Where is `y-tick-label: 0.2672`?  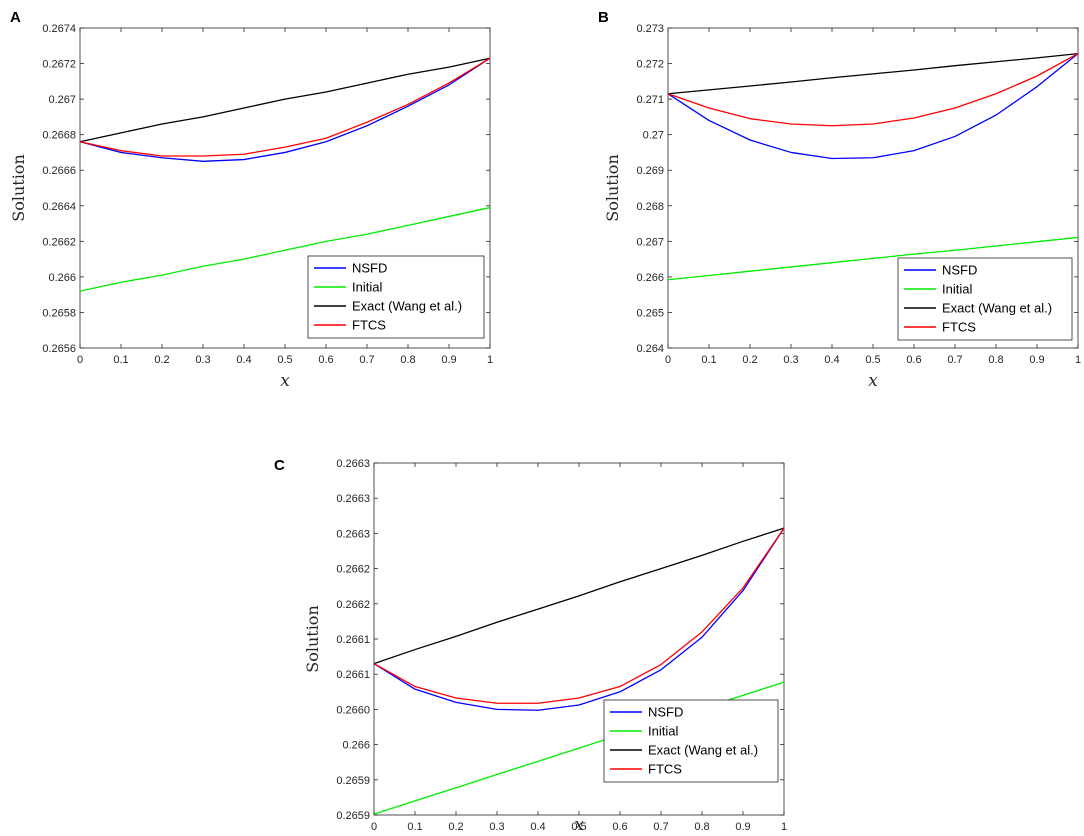
y-tick-label: 0.2672 is located at coordinates (59, 65).